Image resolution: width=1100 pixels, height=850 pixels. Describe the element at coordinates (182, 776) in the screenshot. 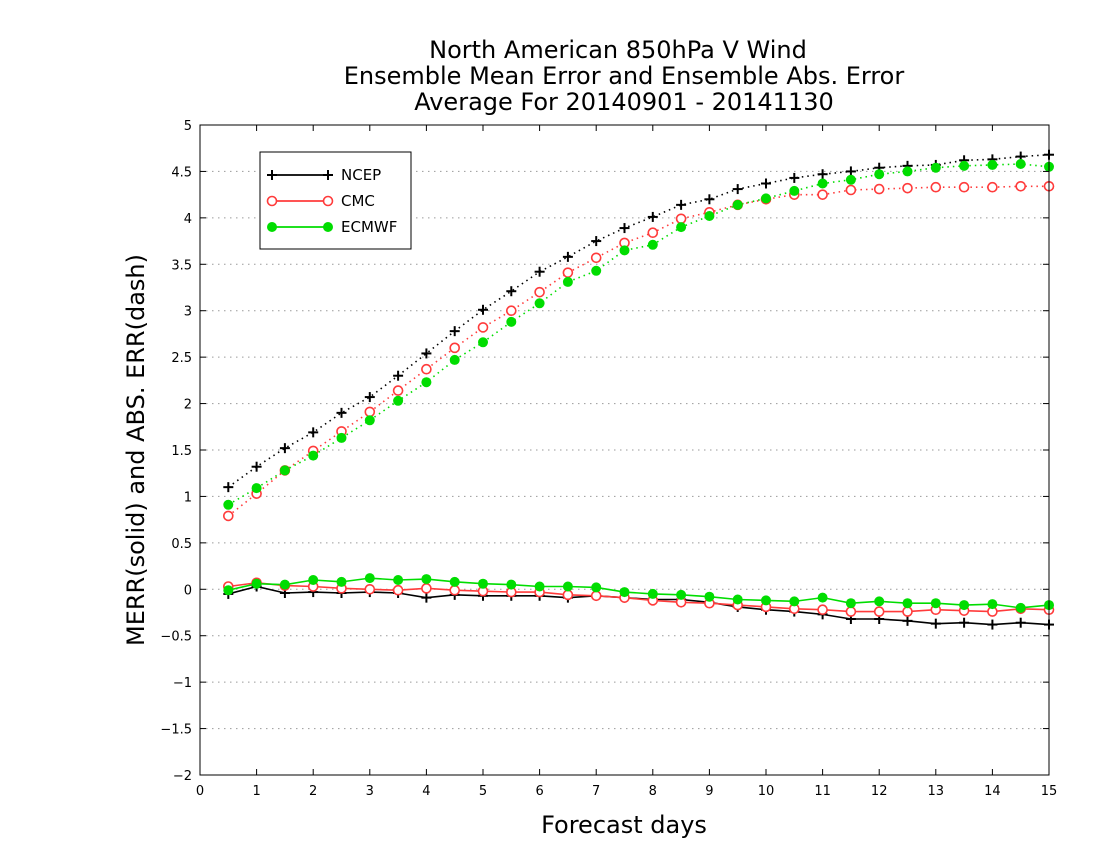

I see `y-tick-label-0: −2` at that location.